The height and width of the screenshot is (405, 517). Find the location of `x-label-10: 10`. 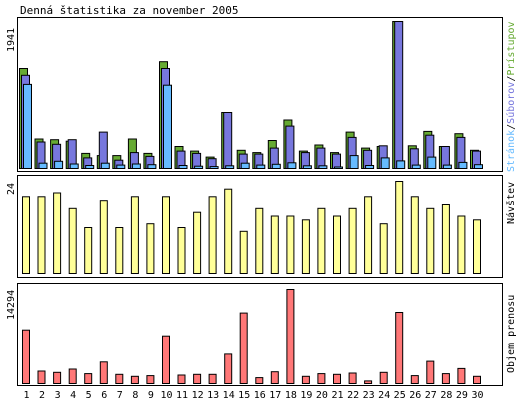

x-label-10: 10 is located at coordinates (166, 395).